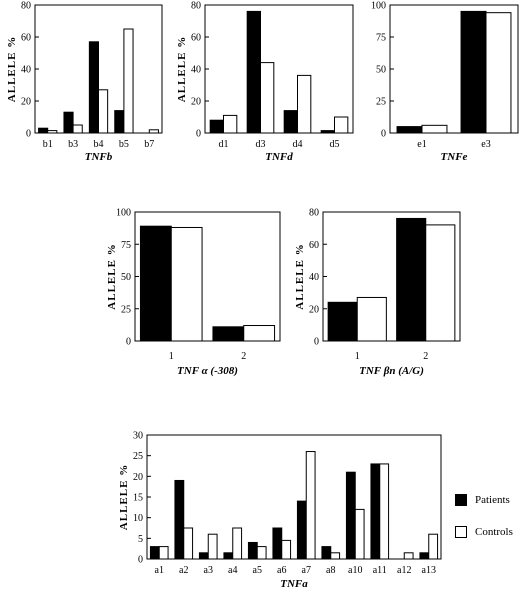  Describe the element at coordinates (188, 543) in the screenshot. I see `bar-controls-a2` at that location.